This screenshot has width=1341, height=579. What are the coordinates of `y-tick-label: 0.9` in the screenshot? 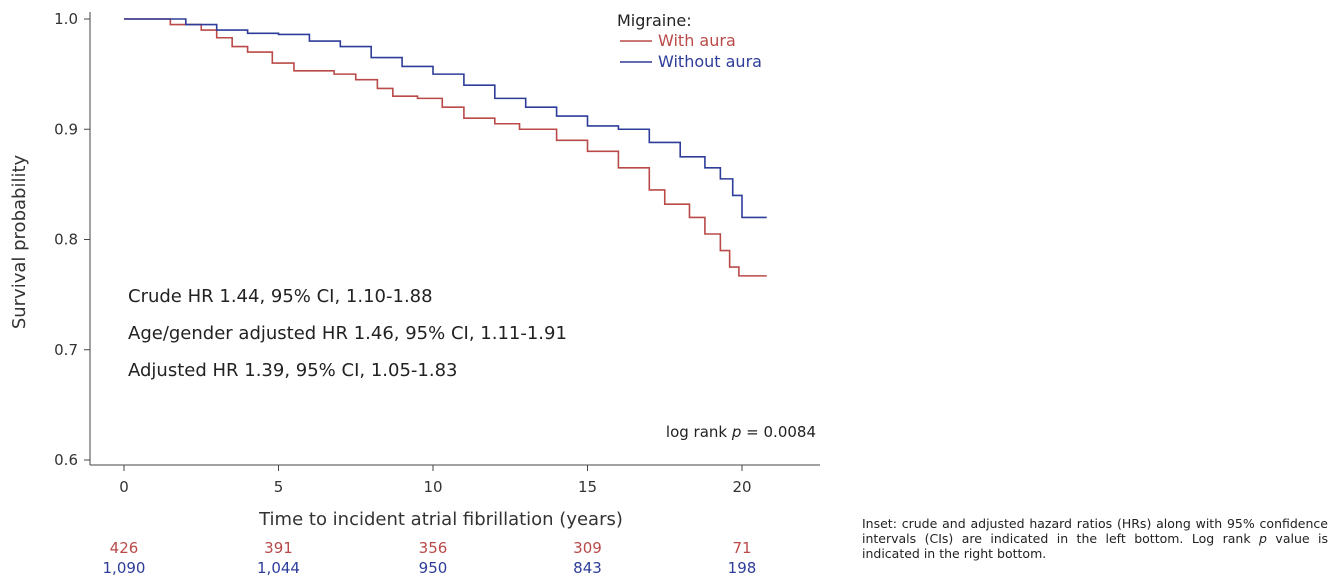 It's located at (66, 129).